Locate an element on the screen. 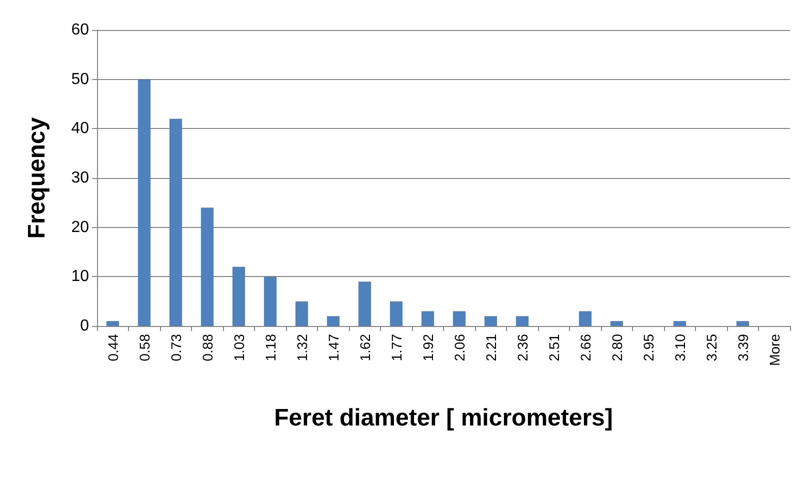  x-tick-label: 1.03 is located at coordinates (238, 348).